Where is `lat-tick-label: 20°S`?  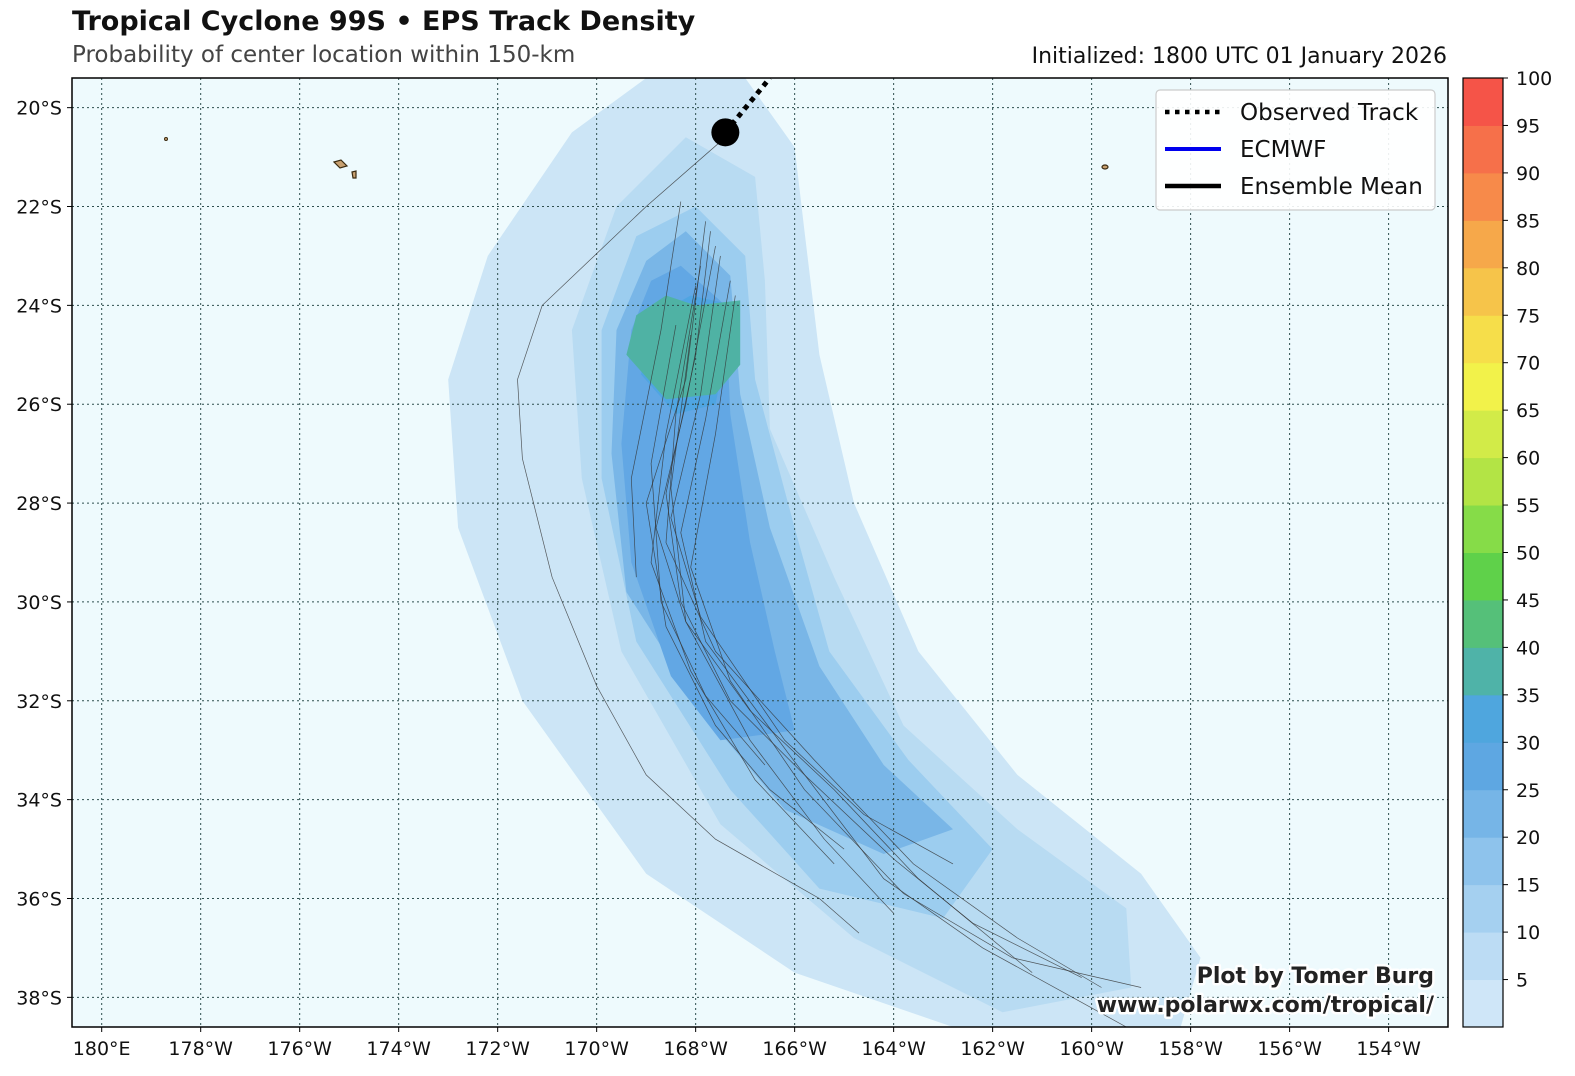 lat-tick-label: 20°S is located at coordinates (39, 109).